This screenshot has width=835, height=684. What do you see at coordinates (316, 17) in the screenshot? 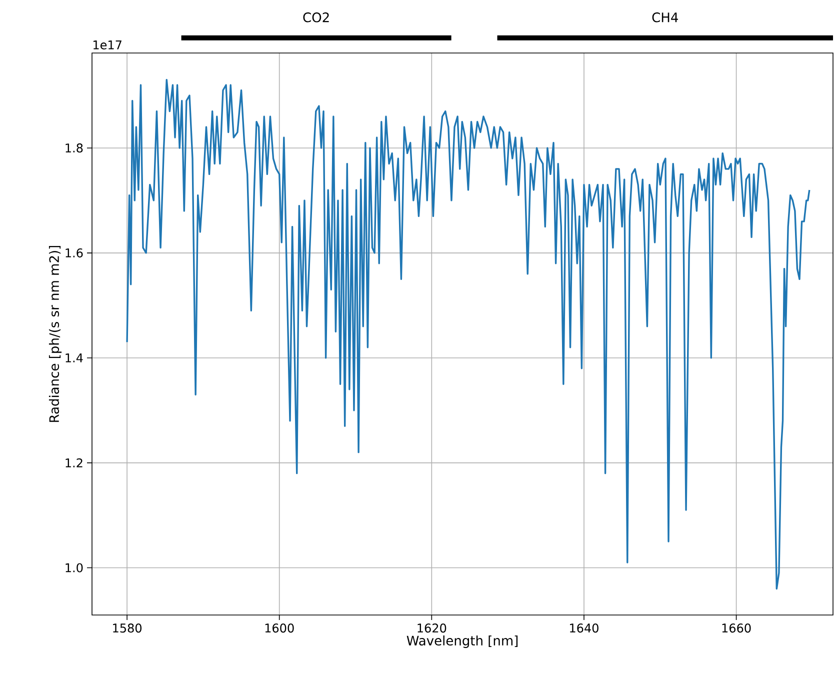
I see `text: CO2` at bounding box center [316, 17].